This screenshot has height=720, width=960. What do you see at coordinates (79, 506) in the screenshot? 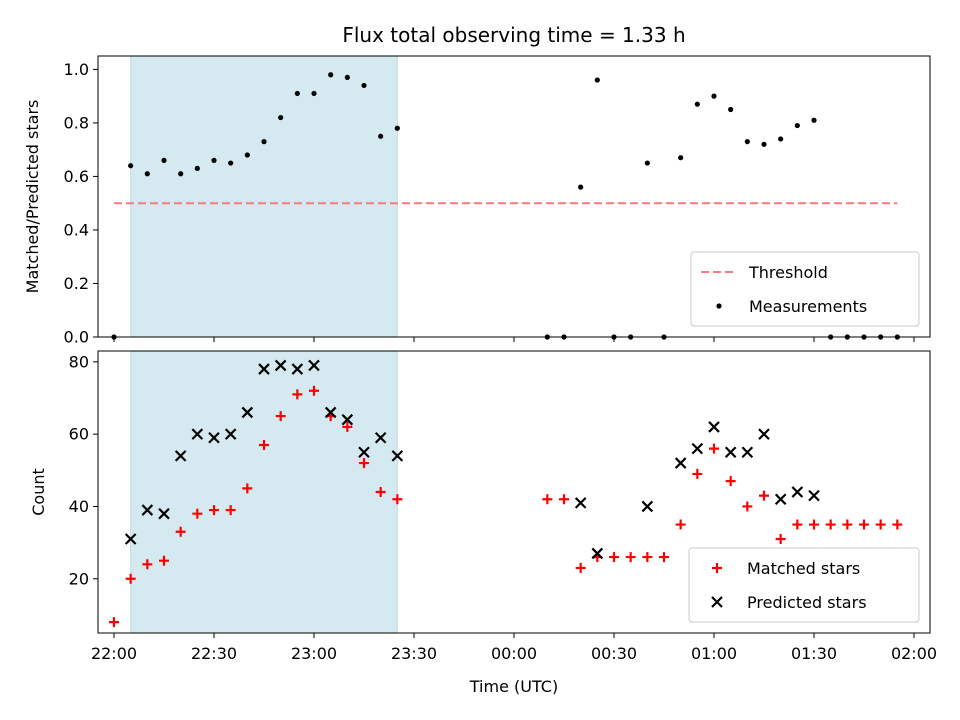
I see `y-tick-label: 40` at bounding box center [79, 506].